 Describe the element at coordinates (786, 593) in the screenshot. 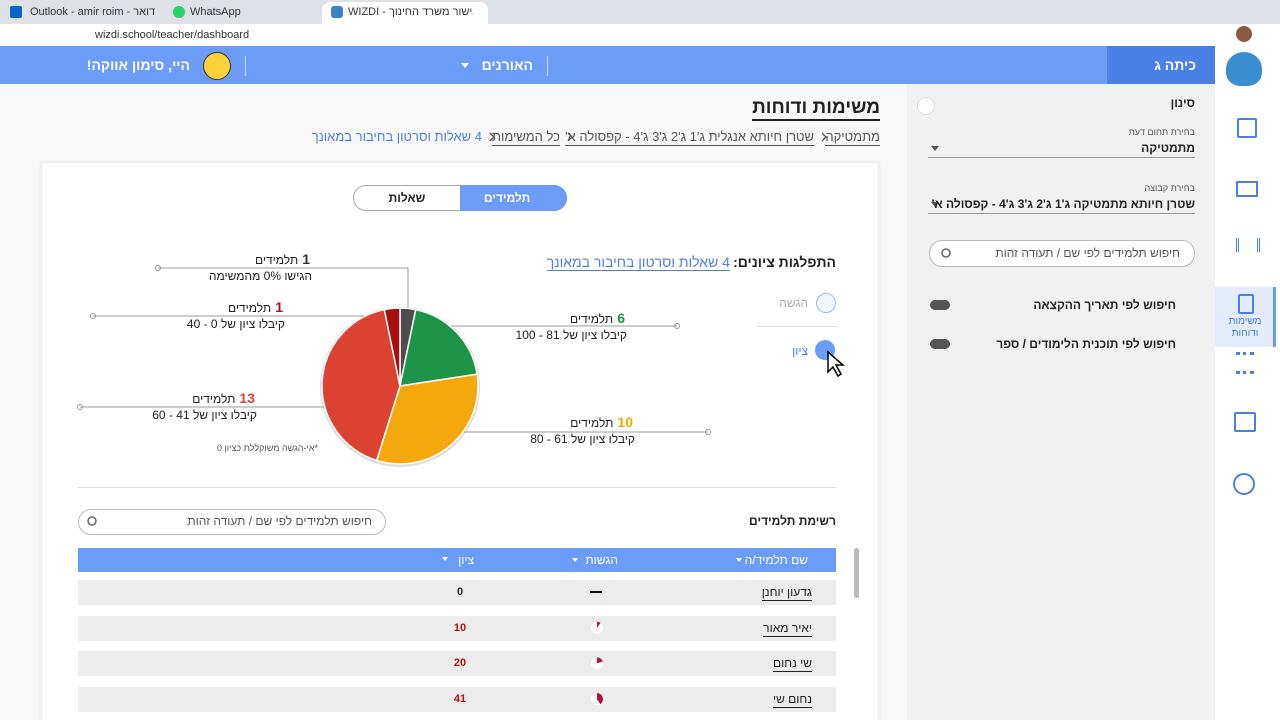

I see `student-name: גדעון יוחנן` at that location.